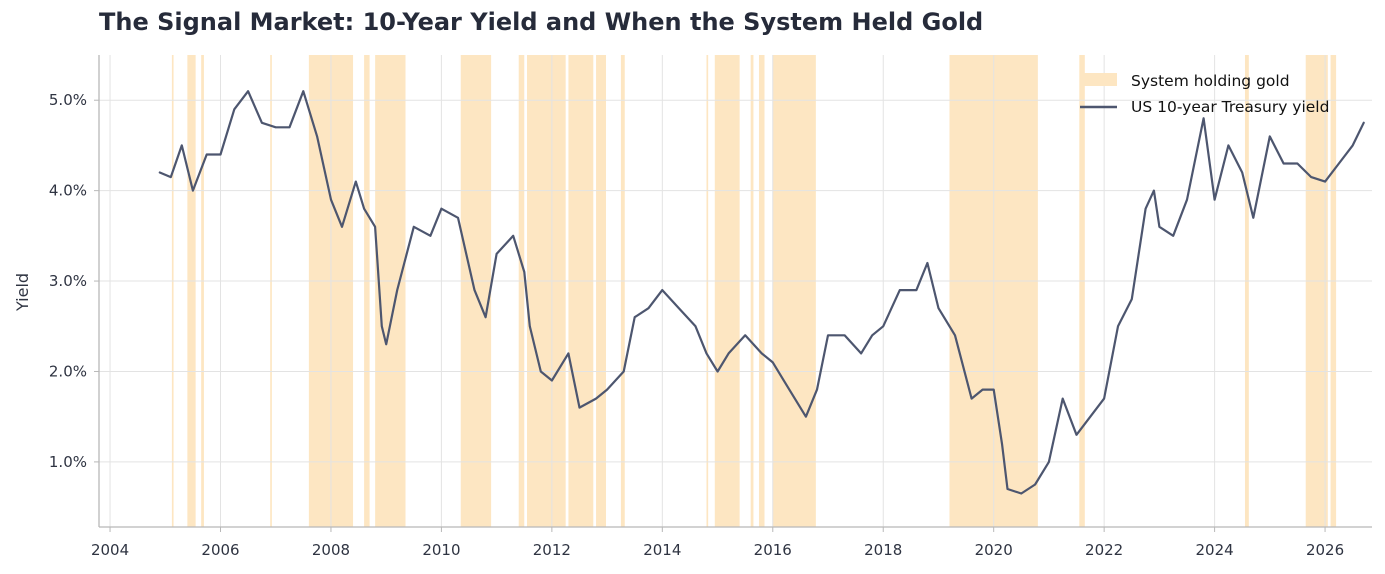 The width and height of the screenshot is (1385, 574). I want to click on legend-label-yield: US 10-year Treasury yield, so click(1230, 107).